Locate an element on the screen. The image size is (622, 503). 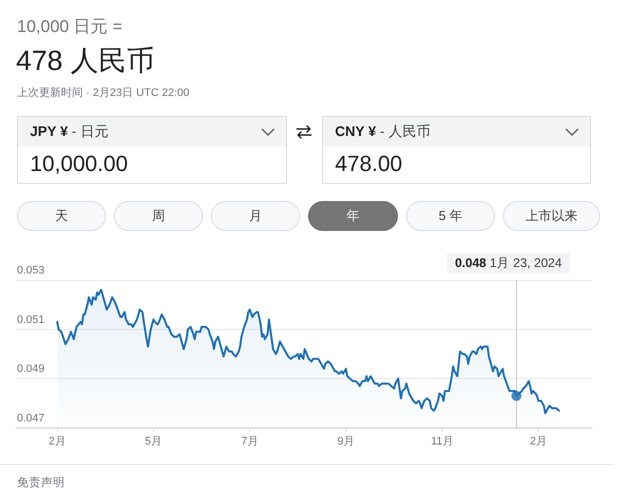
currency-dropdown: JPY ¥ - 日元 is located at coordinates (152, 131).